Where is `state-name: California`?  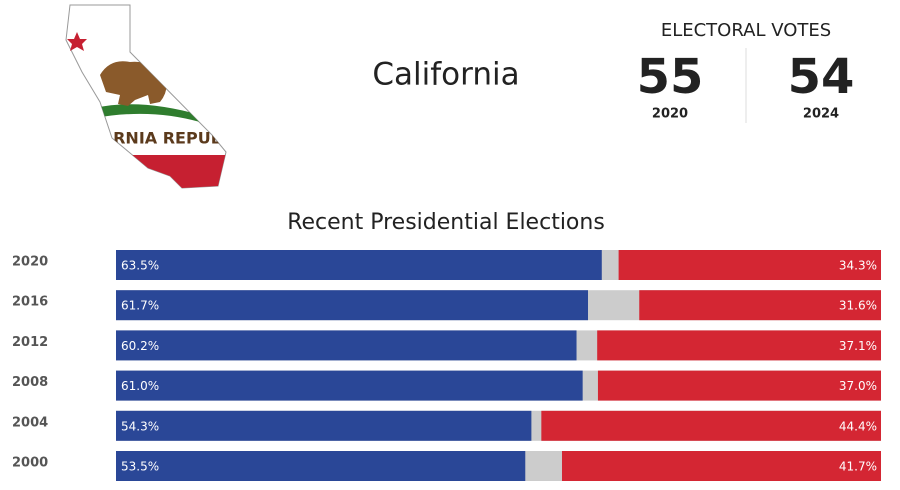 state-name: California is located at coordinates (445, 75).